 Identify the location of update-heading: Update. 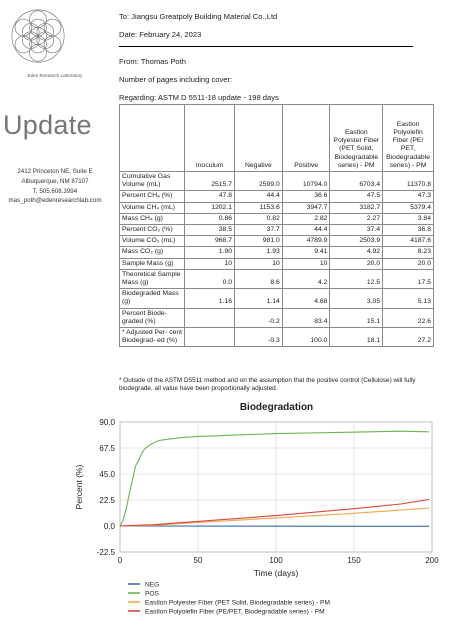
(47, 125).